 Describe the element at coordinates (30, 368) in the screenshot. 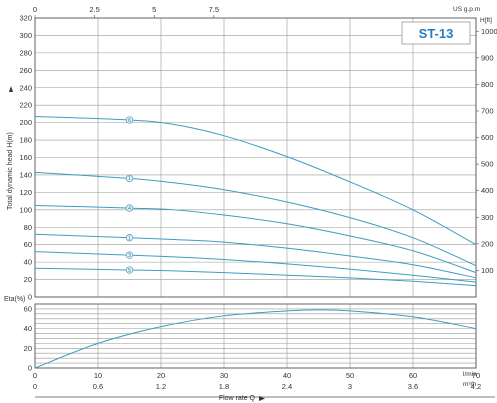

I see `eta-y-tick-label: 0` at that location.